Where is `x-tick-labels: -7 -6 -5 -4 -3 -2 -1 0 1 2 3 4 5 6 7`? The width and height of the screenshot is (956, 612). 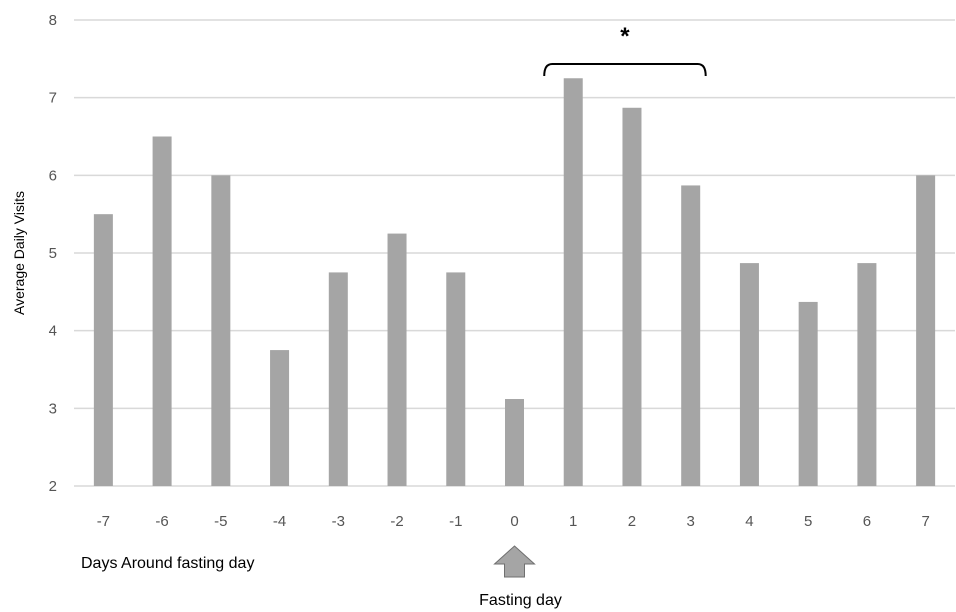
x-tick-labels: -7 -6 -5 -4 -3 -2 -1 0 1 2 3 4 5 6 7 is located at coordinates (513, 521).